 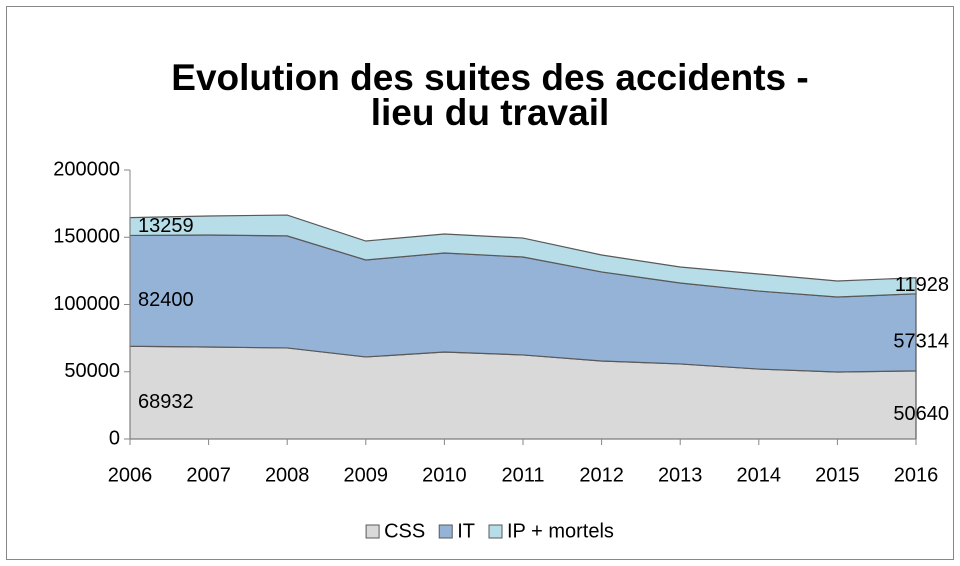 What do you see at coordinates (560, 531) in the screenshot?
I see `legend-label: IP + mortels` at bounding box center [560, 531].